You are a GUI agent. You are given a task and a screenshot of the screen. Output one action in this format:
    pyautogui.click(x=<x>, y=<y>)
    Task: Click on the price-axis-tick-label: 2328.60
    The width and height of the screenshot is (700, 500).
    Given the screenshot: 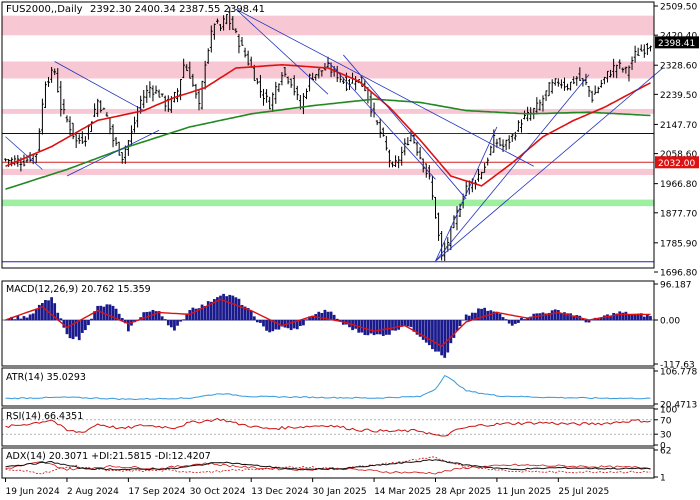 What is the action you would take?
    pyautogui.click(x=678, y=67)
    